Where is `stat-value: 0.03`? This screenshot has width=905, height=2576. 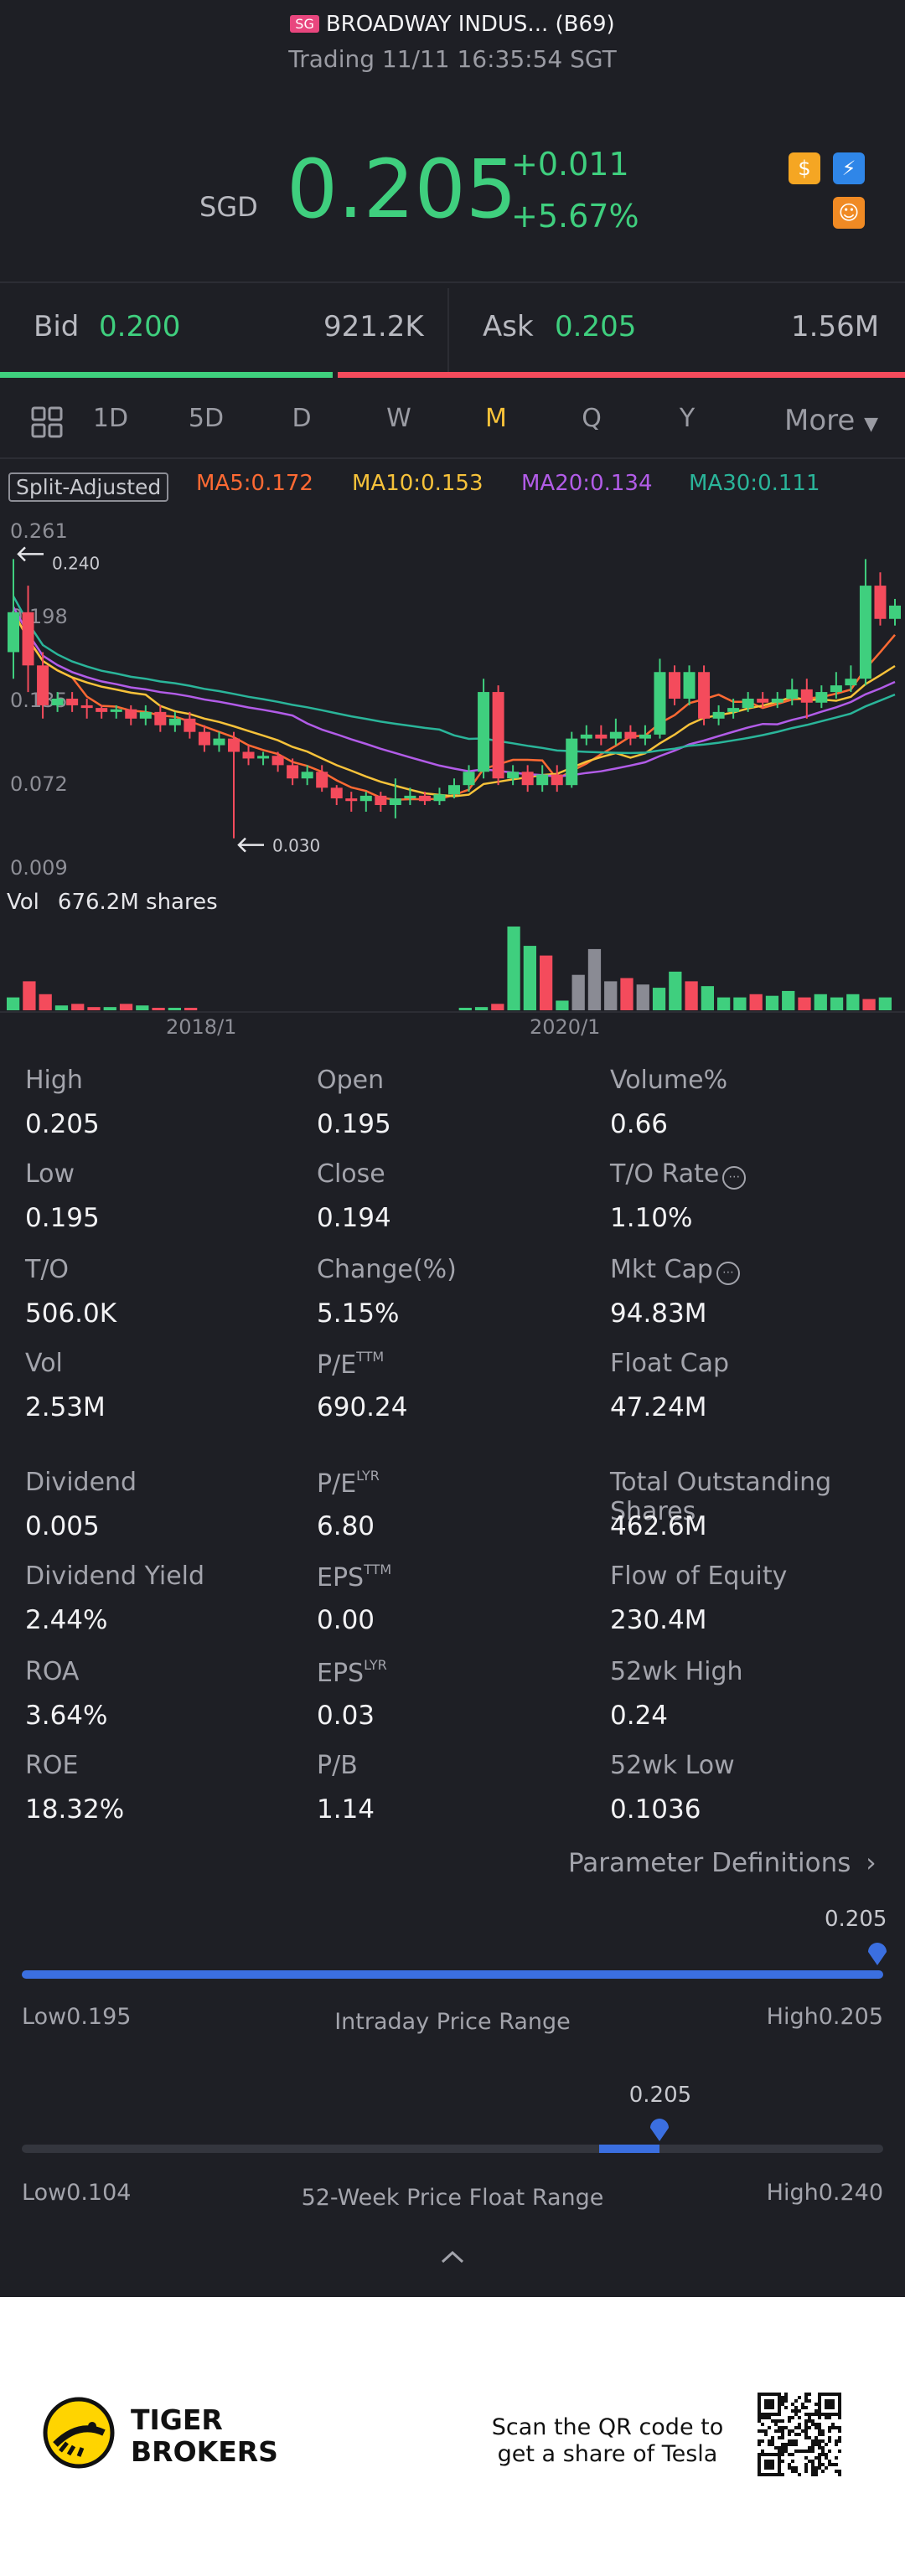
stat-value: 0.03 is located at coordinates (346, 1716).